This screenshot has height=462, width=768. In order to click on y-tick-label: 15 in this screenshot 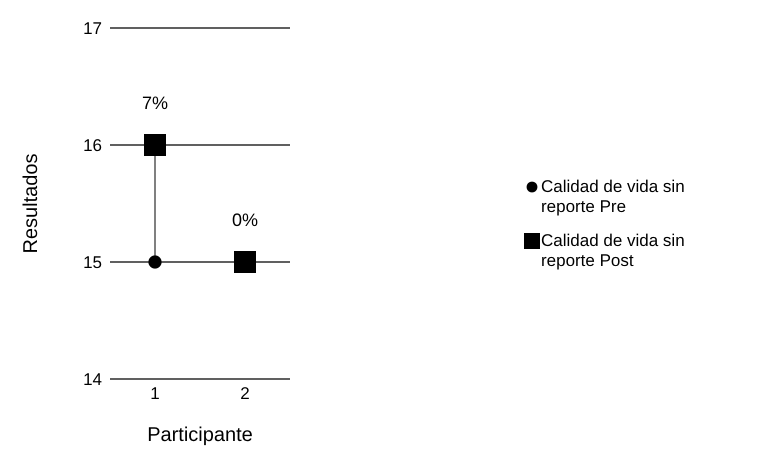, I will do `click(92, 262)`.